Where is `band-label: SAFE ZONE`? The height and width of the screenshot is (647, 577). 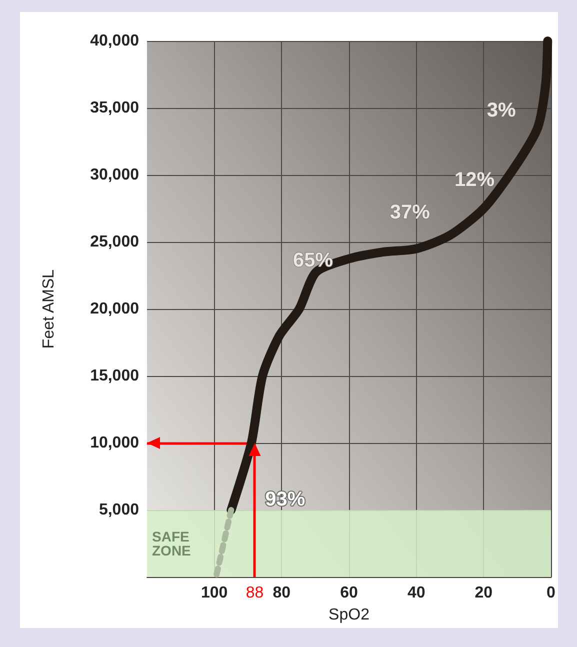
band-label: SAFE ZONE is located at coordinates (173, 543).